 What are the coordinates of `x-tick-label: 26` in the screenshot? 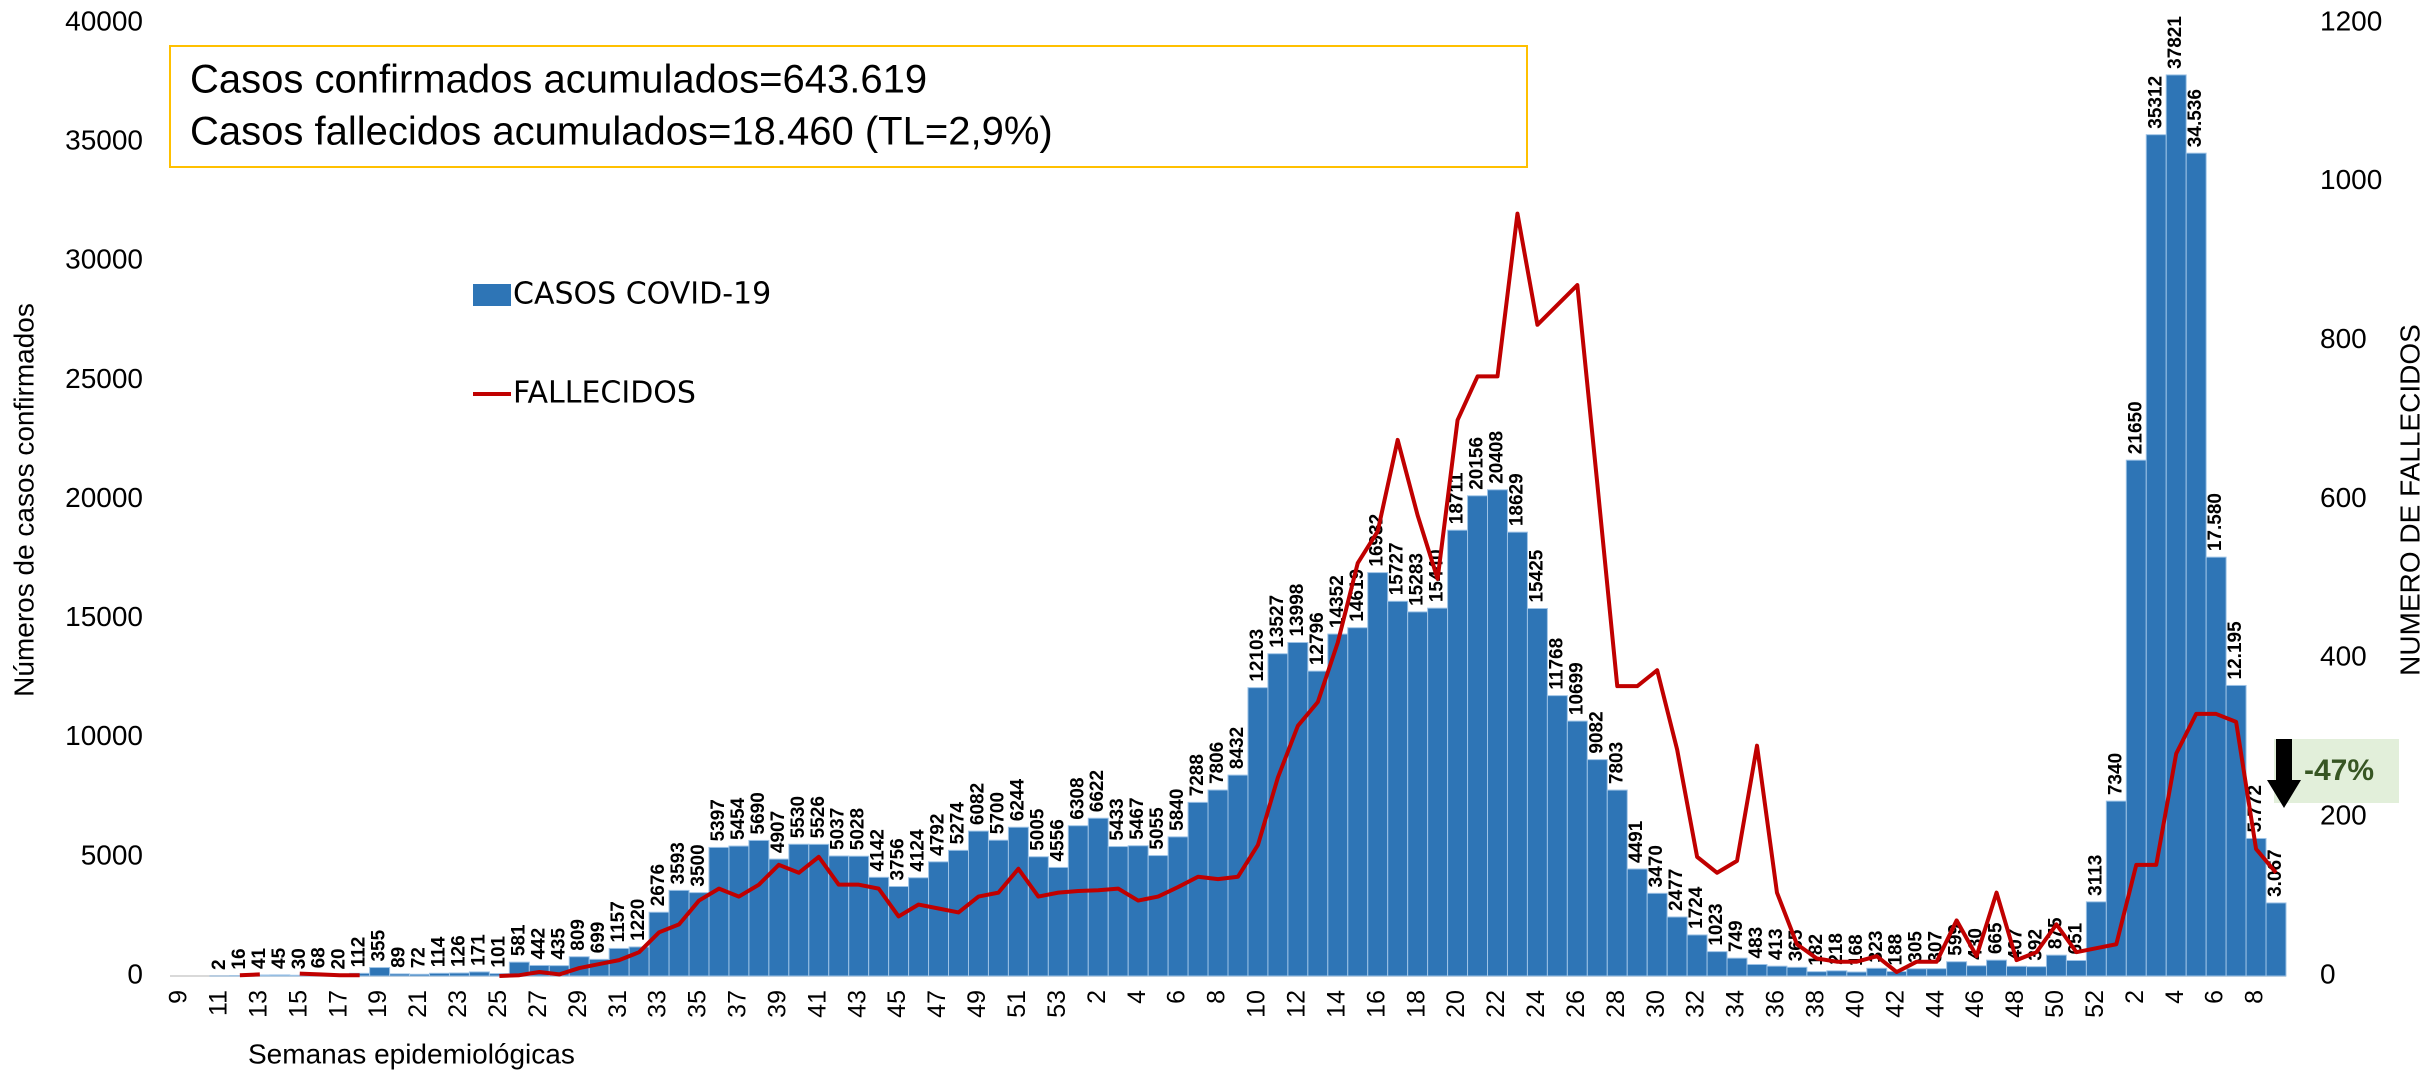 It's located at (1576, 1004).